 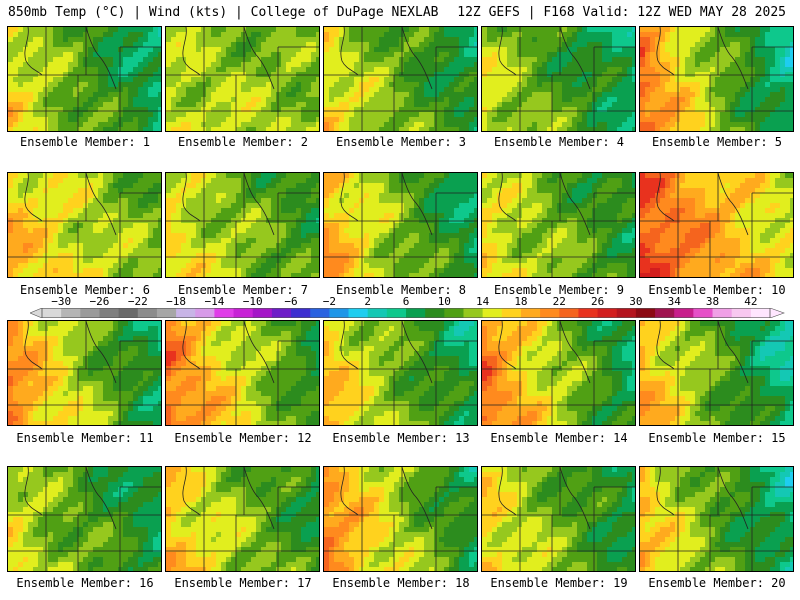 I want to click on ensemble-member-label: Ensemble Member: 5, so click(x=717, y=142).